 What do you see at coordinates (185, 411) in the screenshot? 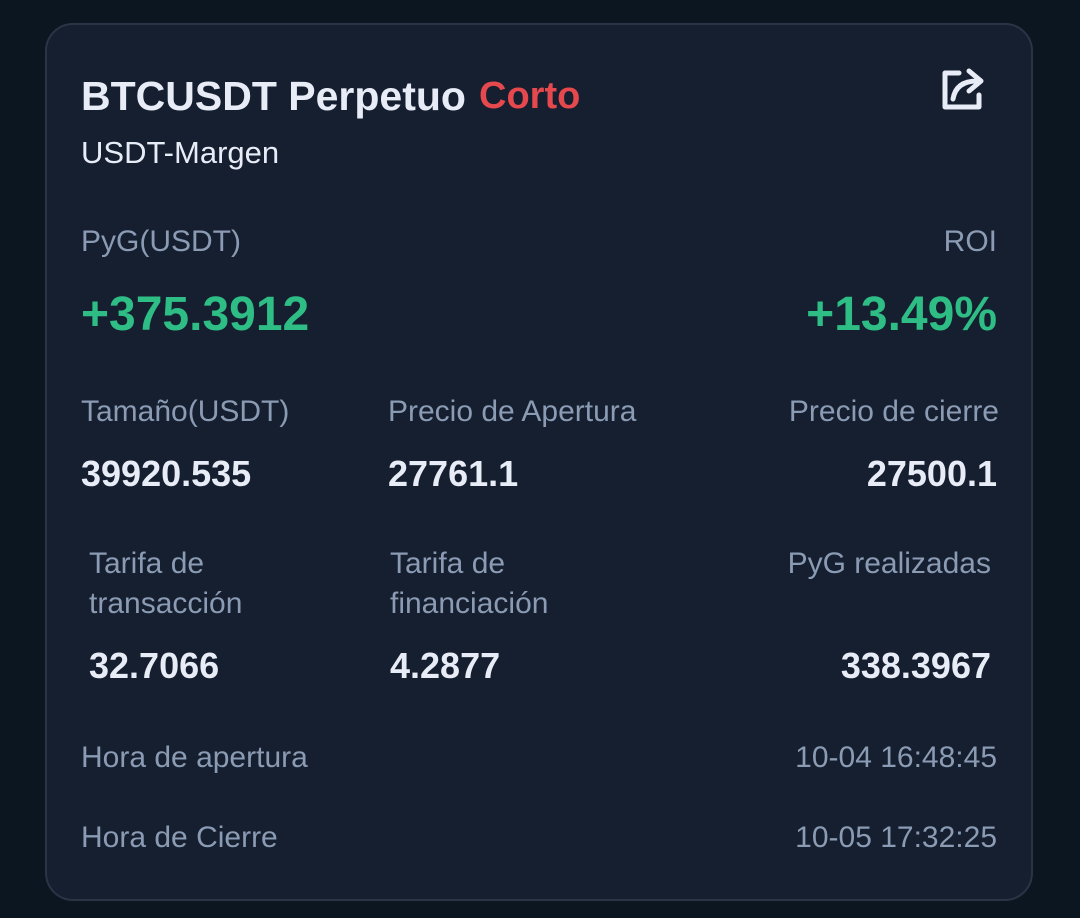
I see `size-label: Tamaño(USDT)` at bounding box center [185, 411].